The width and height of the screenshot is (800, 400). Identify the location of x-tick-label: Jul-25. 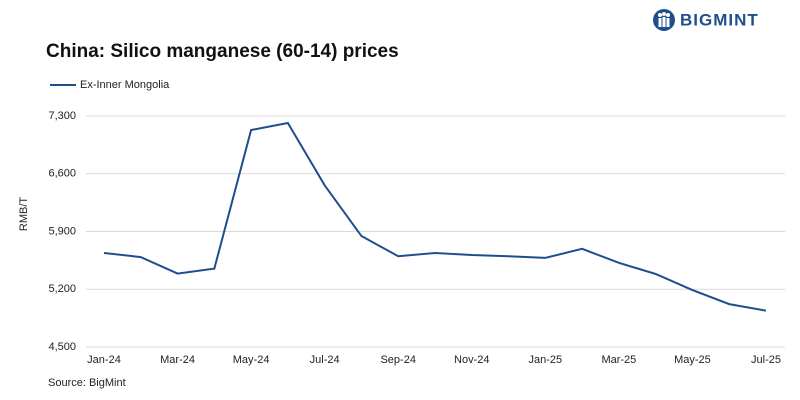
(766, 360).